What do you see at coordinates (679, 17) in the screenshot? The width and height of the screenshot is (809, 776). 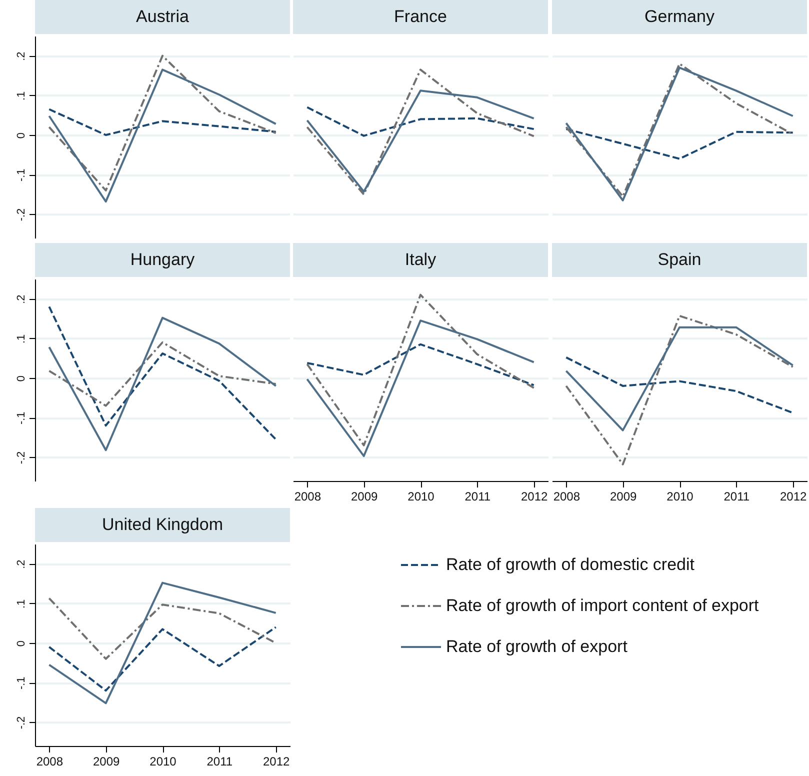 I see `chart-title: Germany` at bounding box center [679, 17].